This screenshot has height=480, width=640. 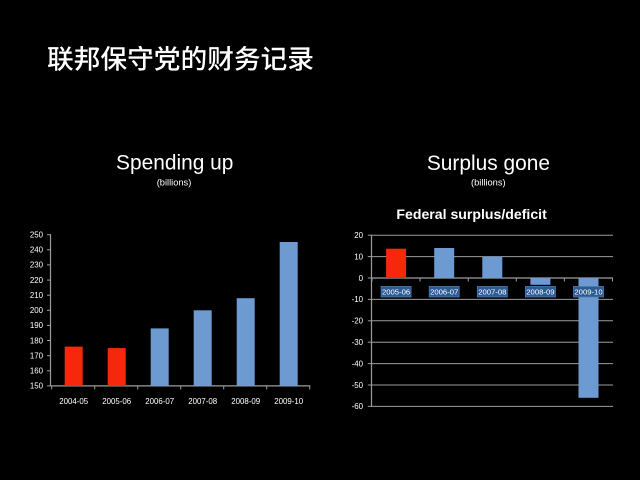 I want to click on svg-text: -30, so click(x=358, y=342).